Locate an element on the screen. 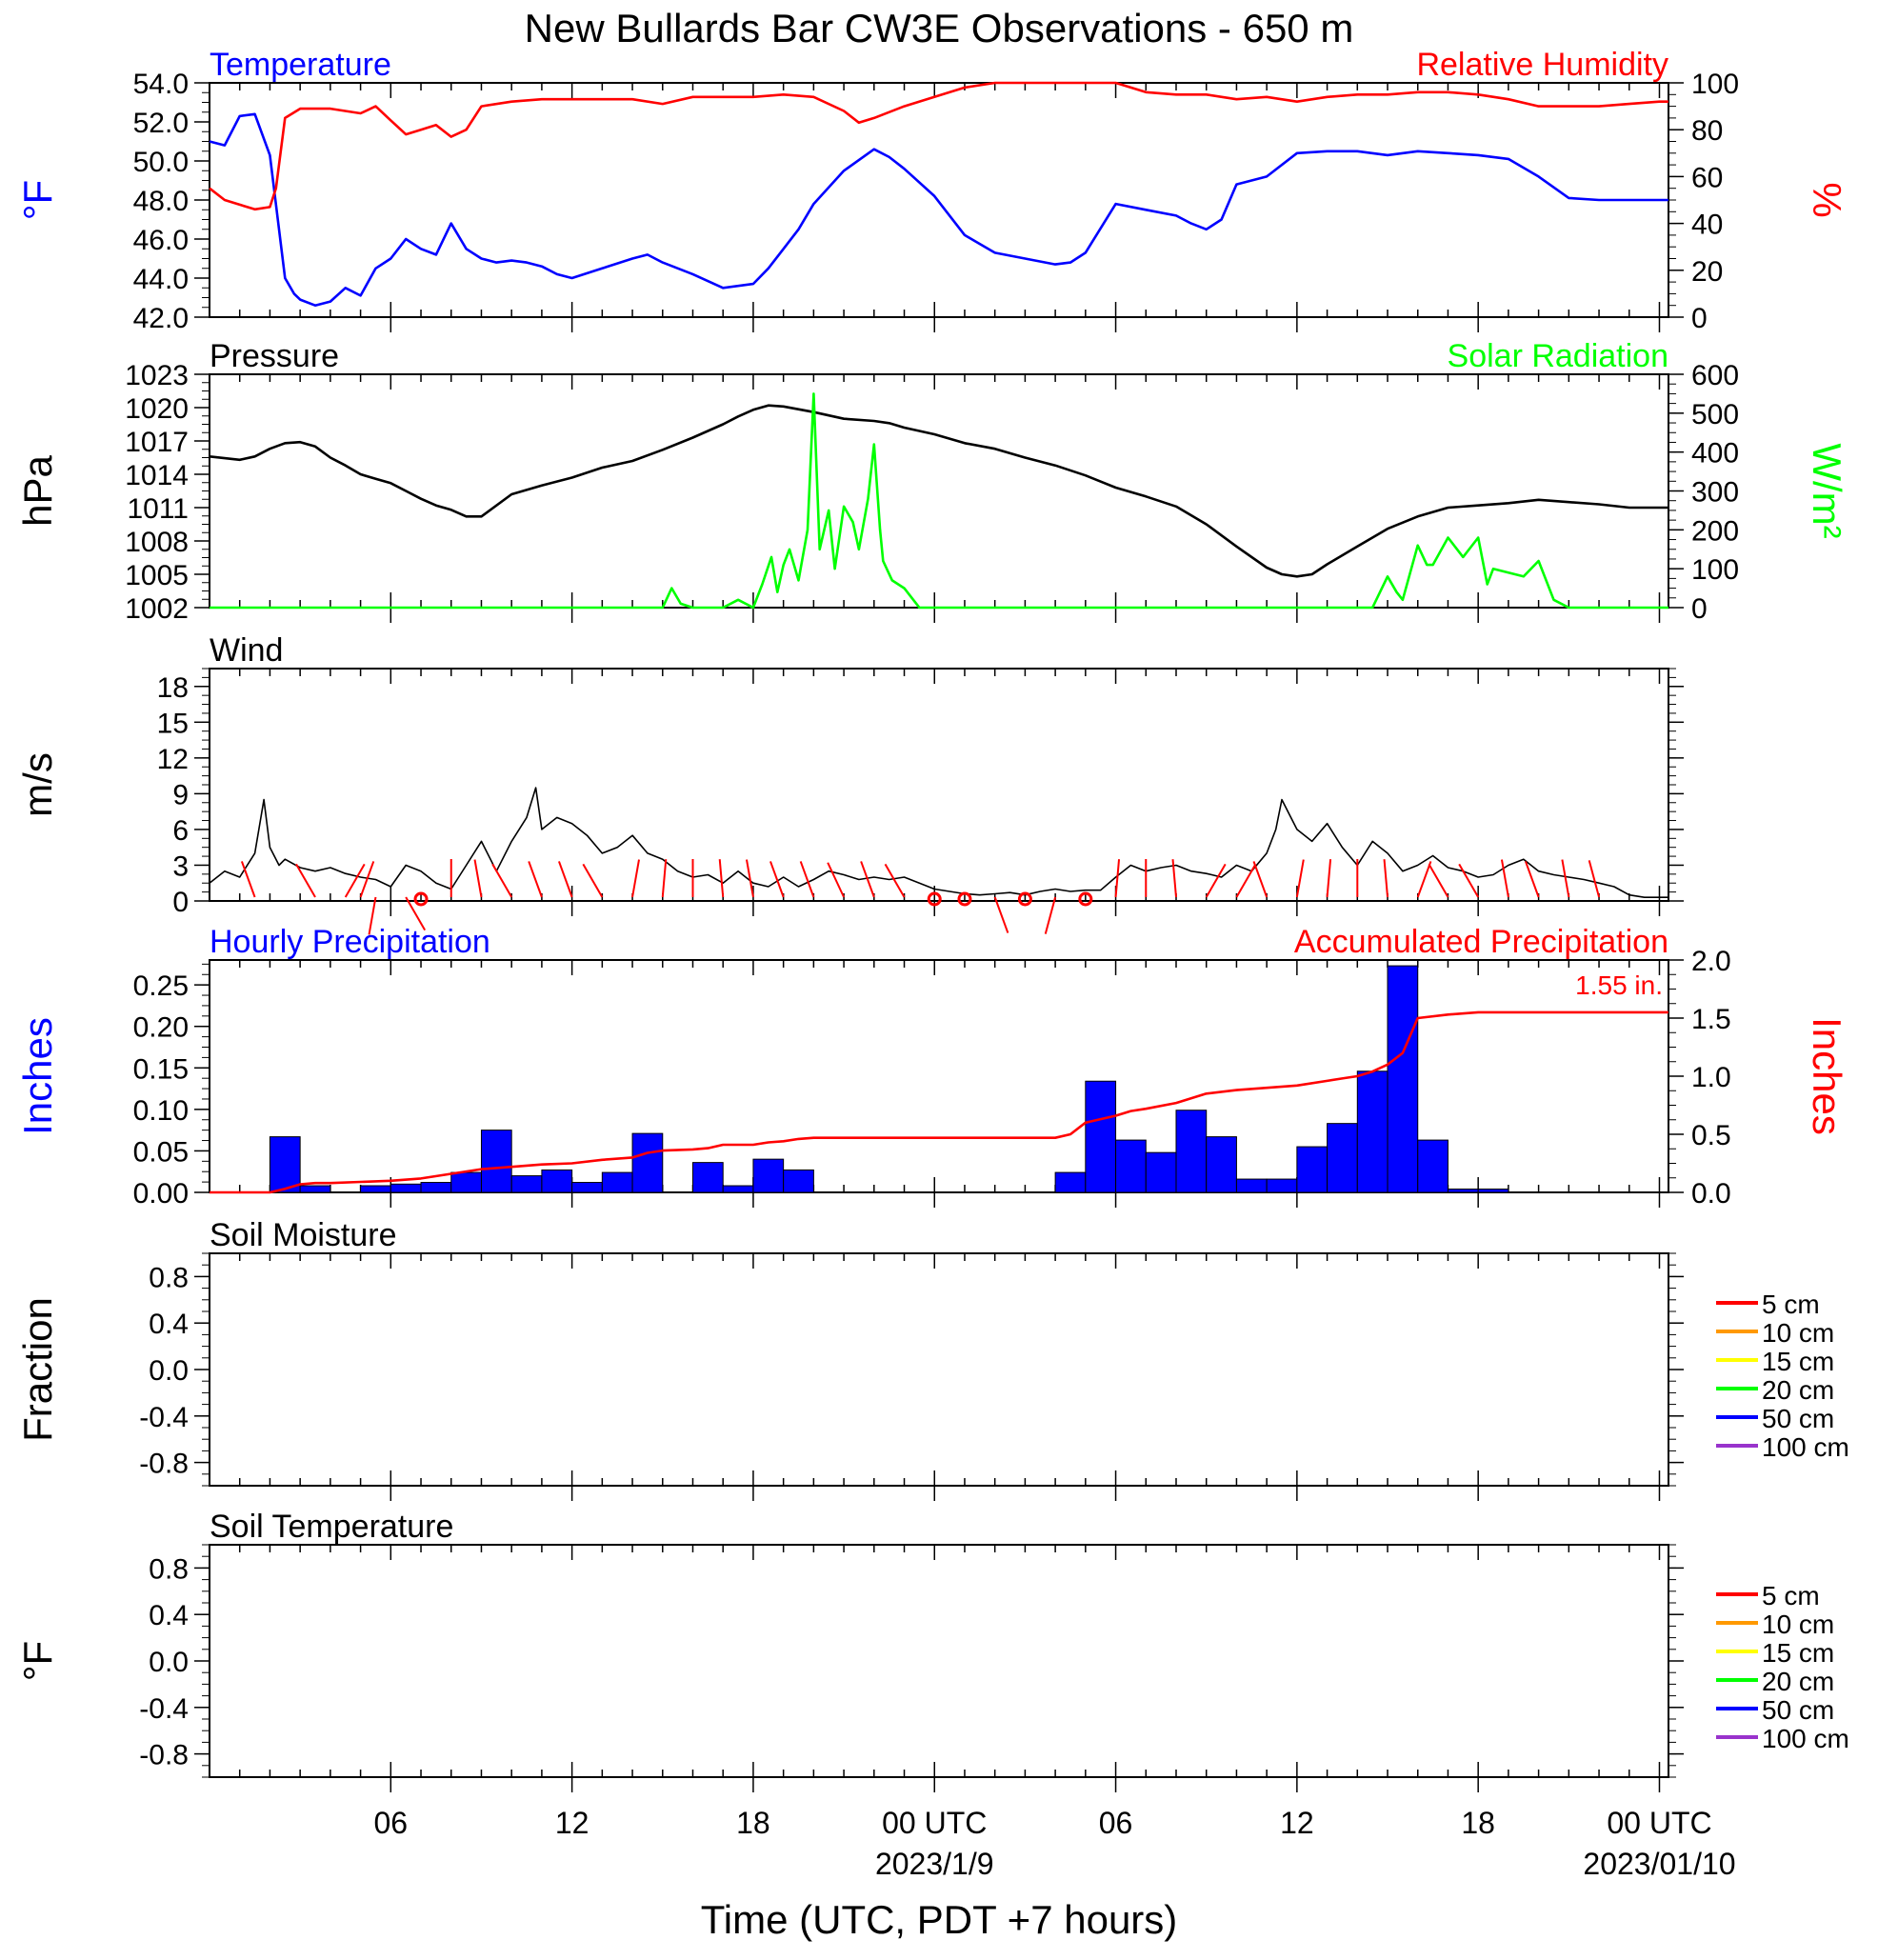  y-tick-label-right: 80 is located at coordinates (1707, 131).